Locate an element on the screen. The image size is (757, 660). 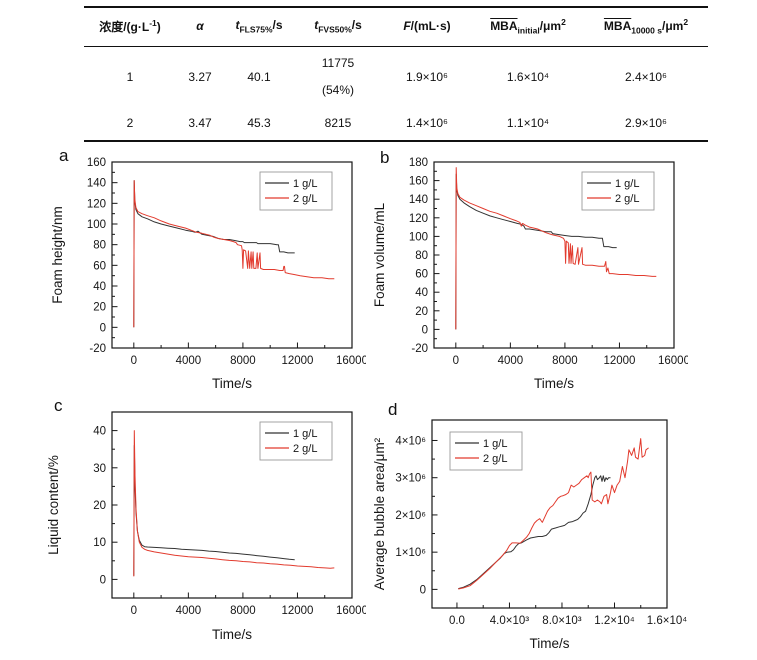
table-cell: 1.1×10⁴ is located at coordinates (528, 123).